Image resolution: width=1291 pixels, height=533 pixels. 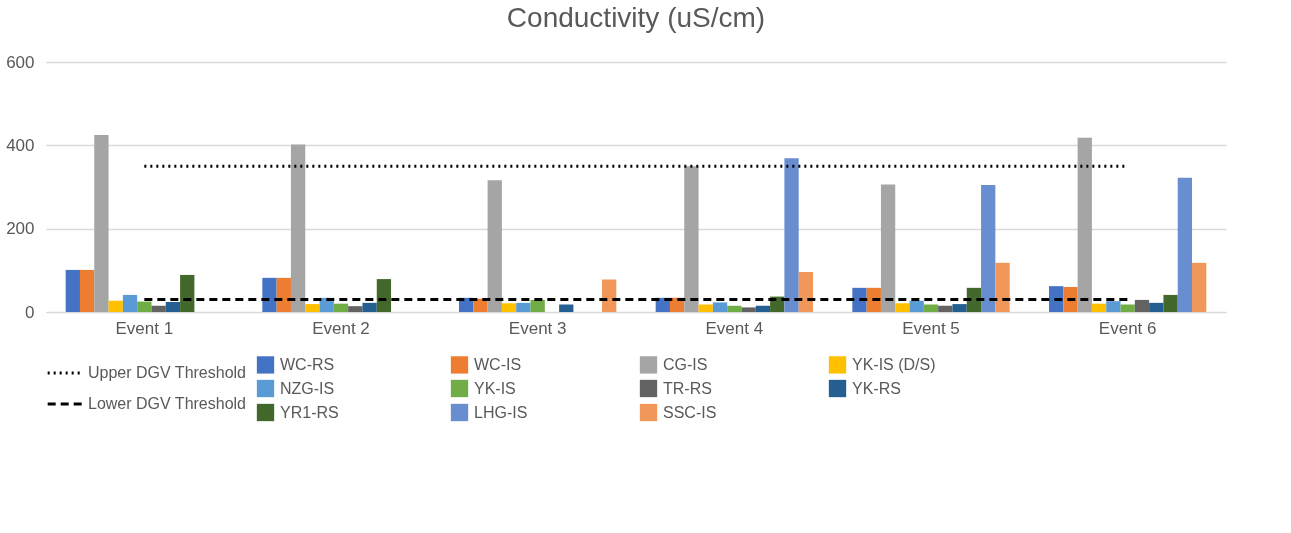 I want to click on y-tick-label: 600, so click(x=20, y=62).